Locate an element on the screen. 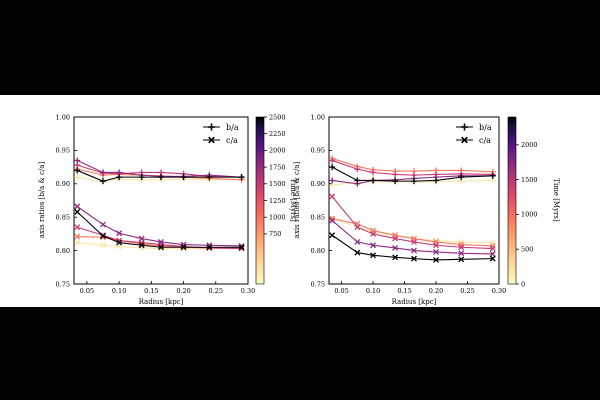 This screenshot has width=600, height=400. left-legend-marker-ca is located at coordinates (211, 140).